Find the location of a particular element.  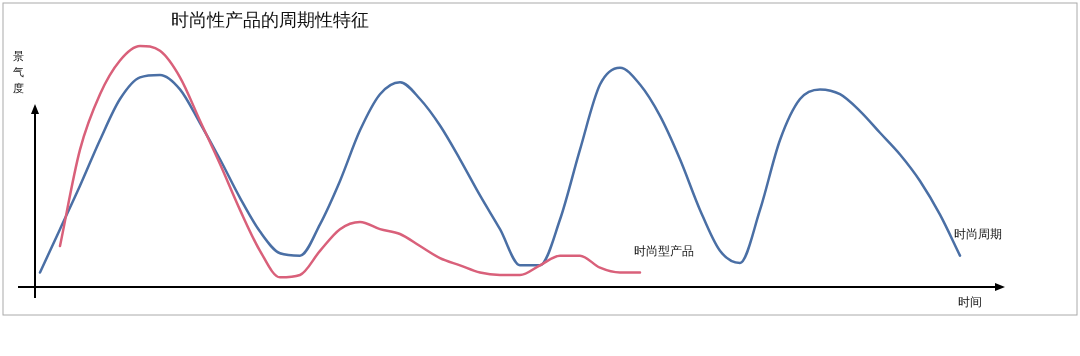

ylabel: 景气度 is located at coordinates (18, 72).